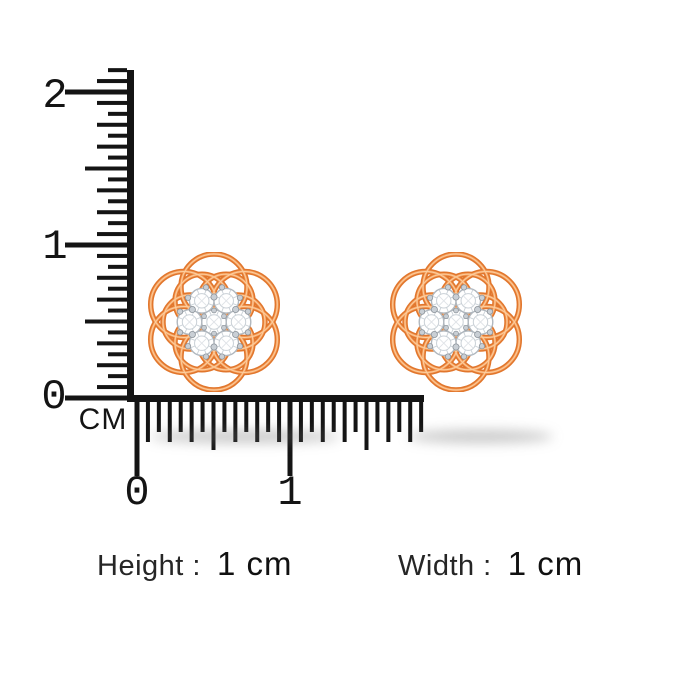 This screenshot has height=680, width=680. What do you see at coordinates (54, 397) in the screenshot?
I see `vertical-ruler-label-0cm: 0` at bounding box center [54, 397].